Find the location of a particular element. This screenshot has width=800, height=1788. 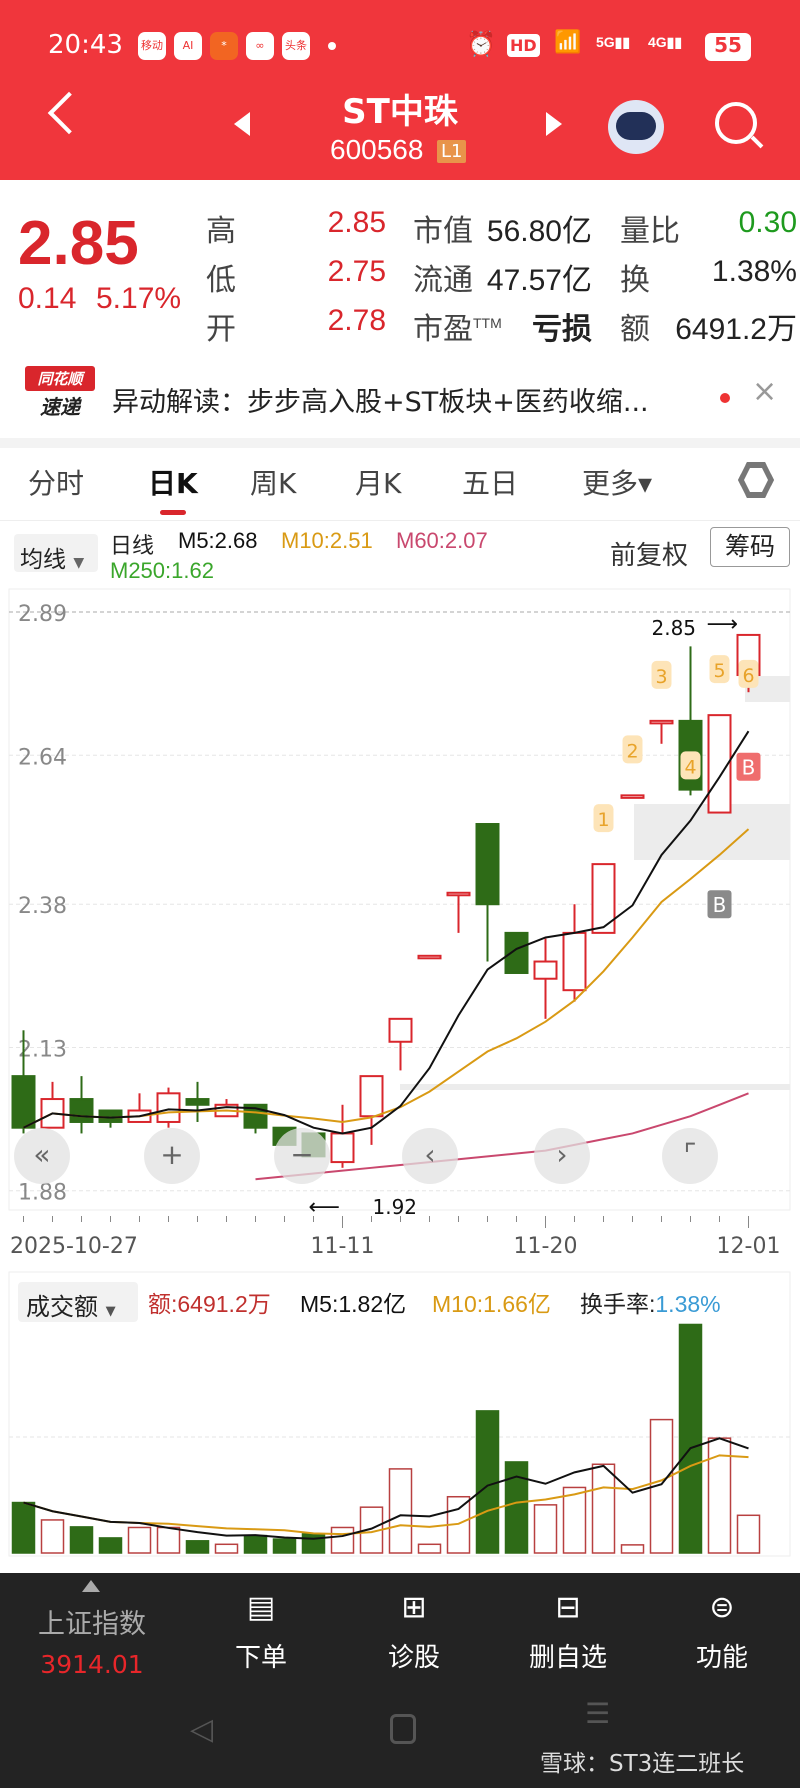

wifi-icon: 📶 is located at coordinates (568, 42).